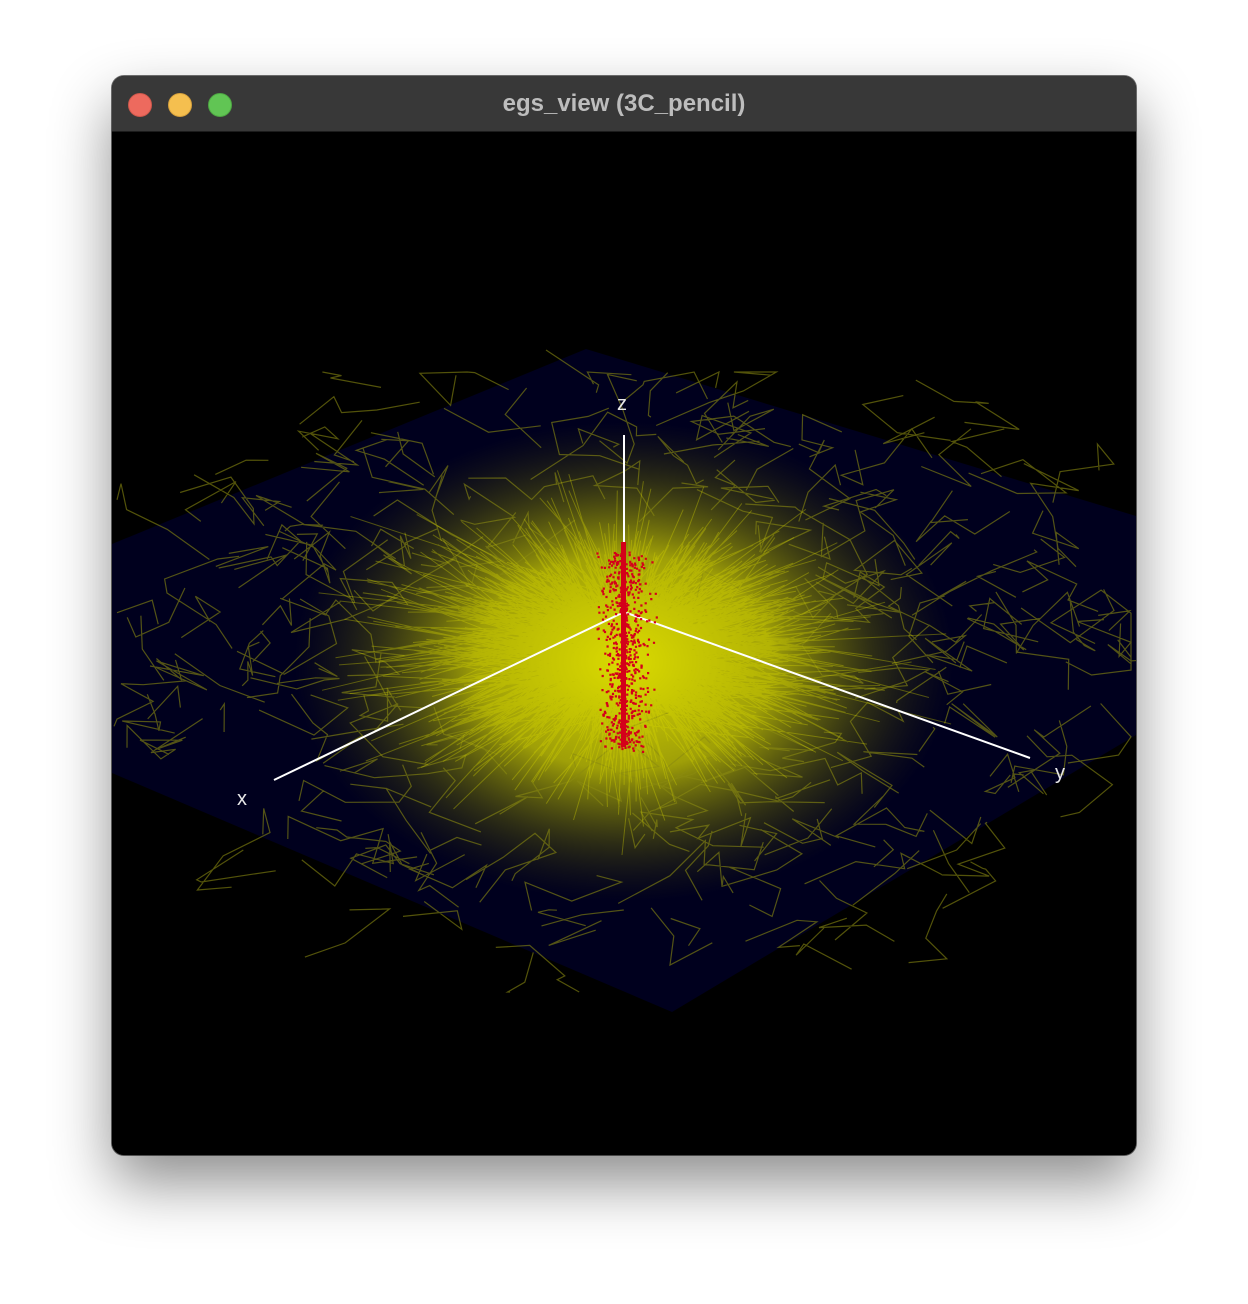  What do you see at coordinates (1060, 773) in the screenshot?
I see `y-axis-label: y` at bounding box center [1060, 773].